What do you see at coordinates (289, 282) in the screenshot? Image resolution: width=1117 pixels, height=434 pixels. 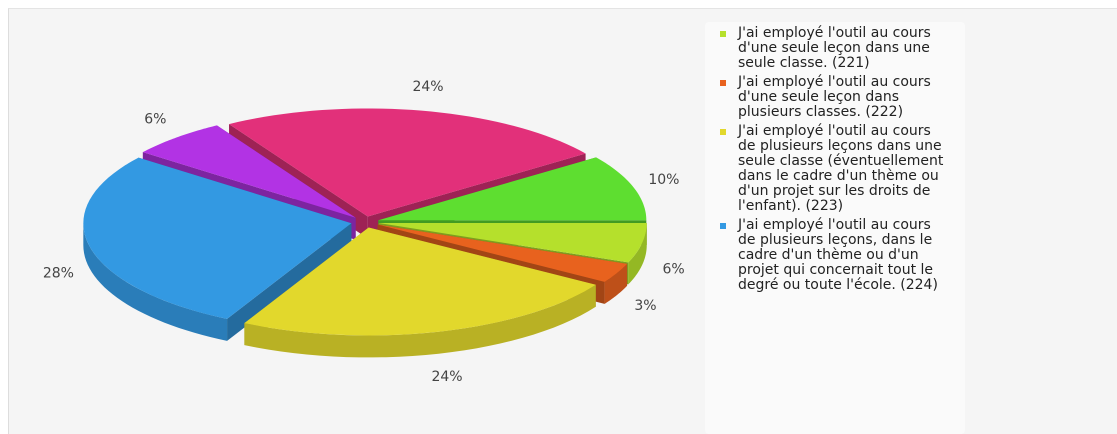 I see `slice-side` at bounding box center [289, 282].